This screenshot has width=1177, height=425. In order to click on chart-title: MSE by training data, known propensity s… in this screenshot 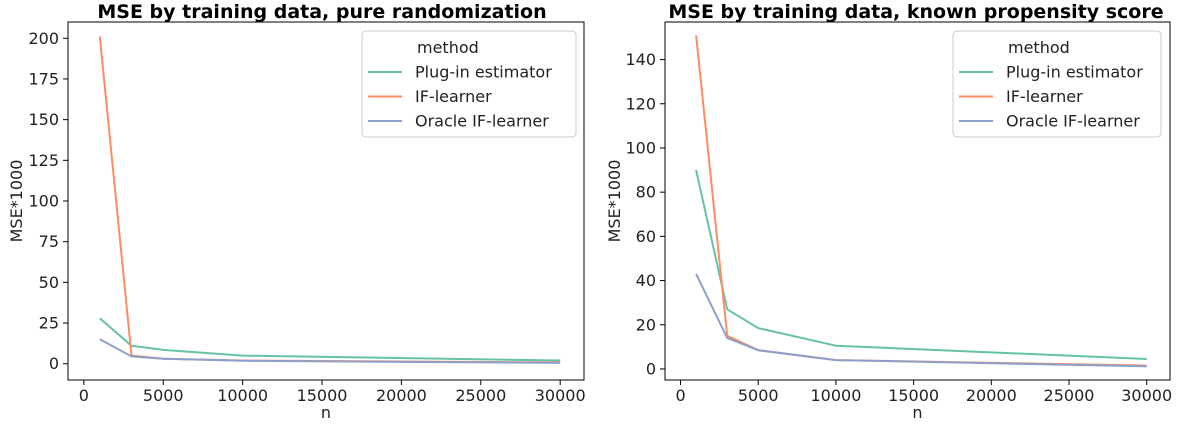, I will do `click(915, 12)`.